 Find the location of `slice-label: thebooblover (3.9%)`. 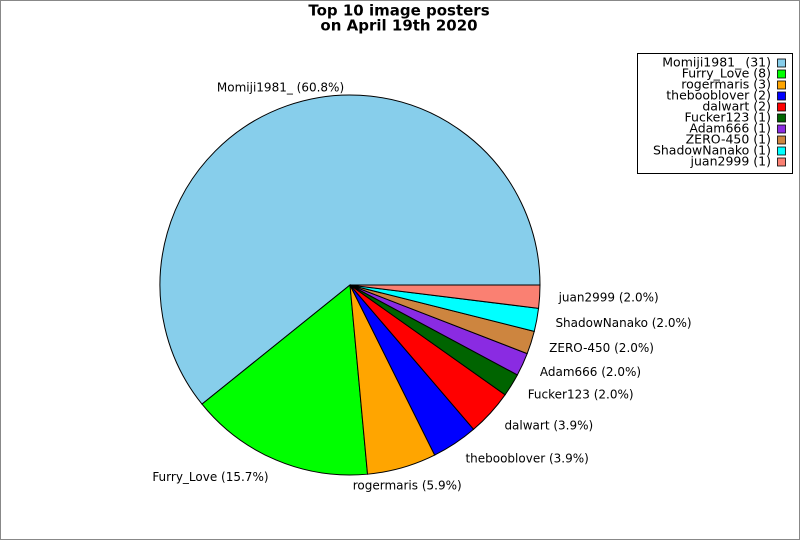

slice-label: thebooblover (3.9%) is located at coordinates (526, 459).